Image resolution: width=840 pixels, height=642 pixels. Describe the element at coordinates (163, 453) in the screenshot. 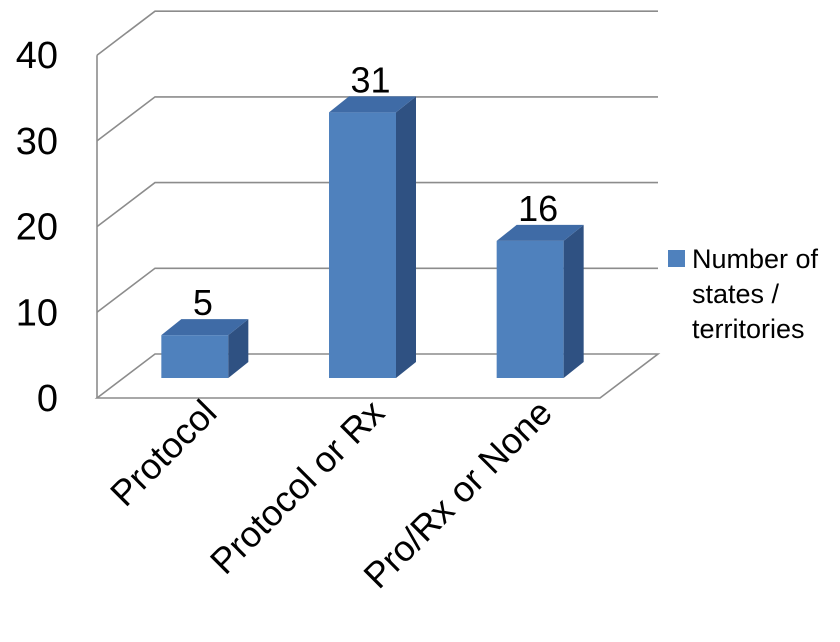

I see `x-tick-label: Protocol` at that location.